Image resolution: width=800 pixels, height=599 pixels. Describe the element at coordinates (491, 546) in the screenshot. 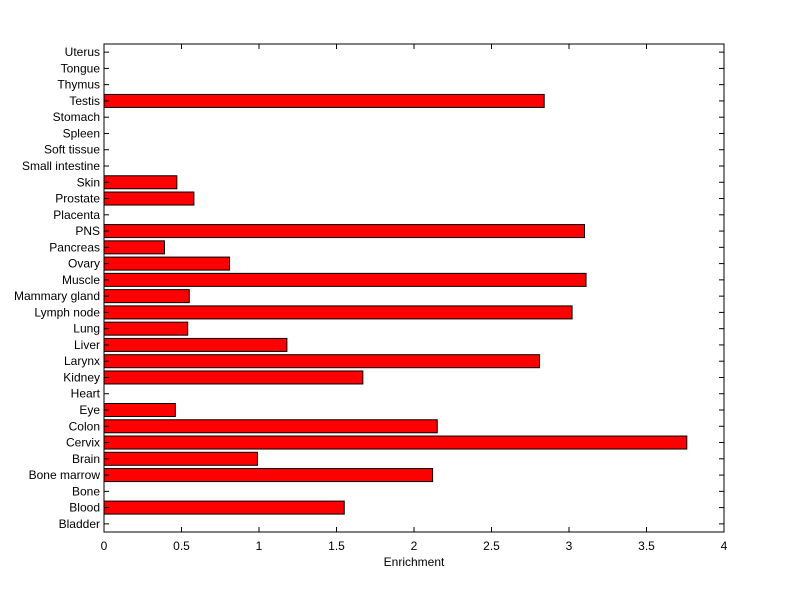

I see `x-tick-label: 2.5` at that location.